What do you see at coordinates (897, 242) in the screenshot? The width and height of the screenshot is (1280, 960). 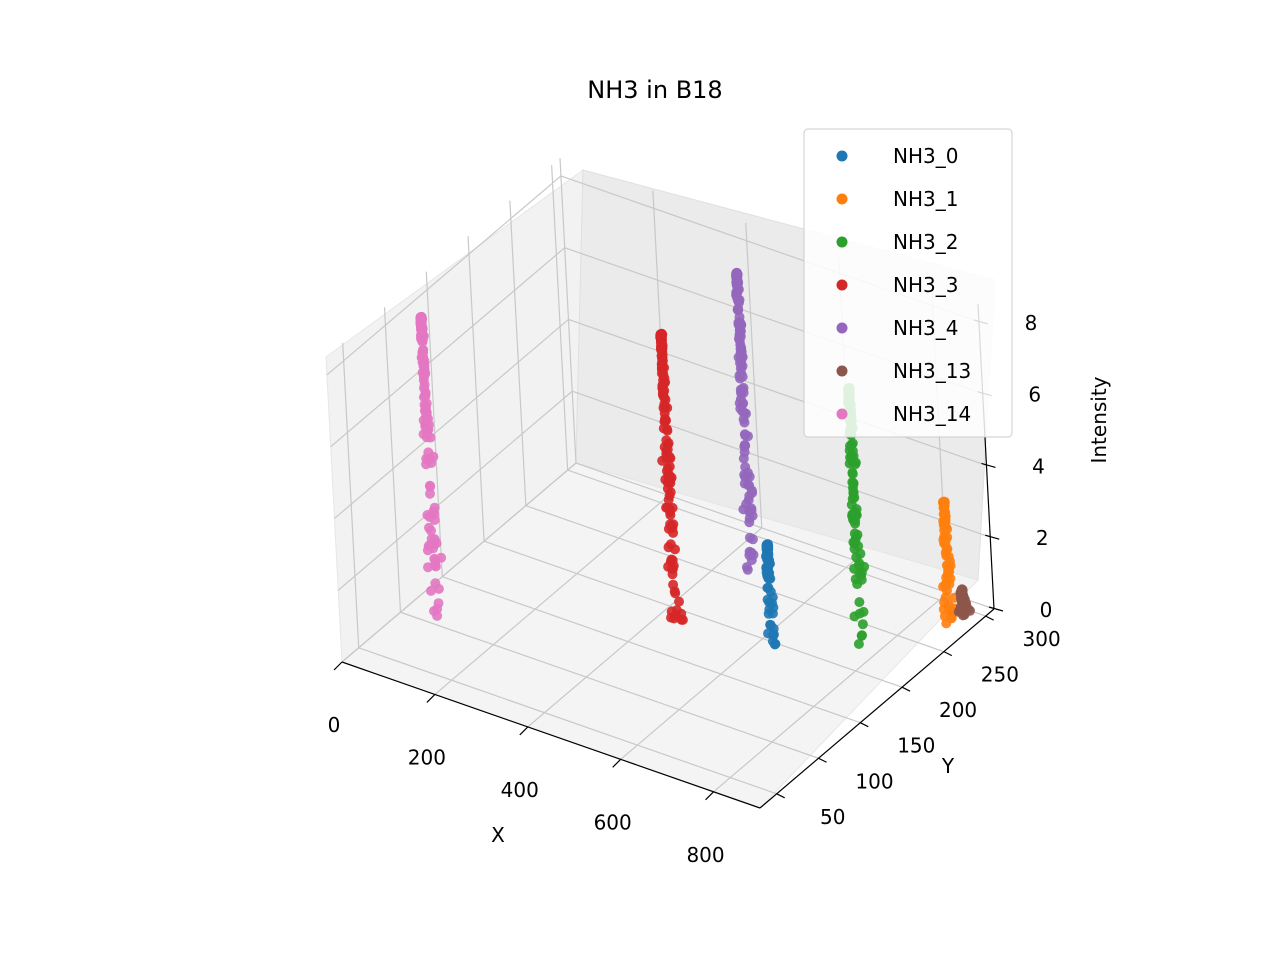 I see `legend-item: NH3_2` at bounding box center [897, 242].